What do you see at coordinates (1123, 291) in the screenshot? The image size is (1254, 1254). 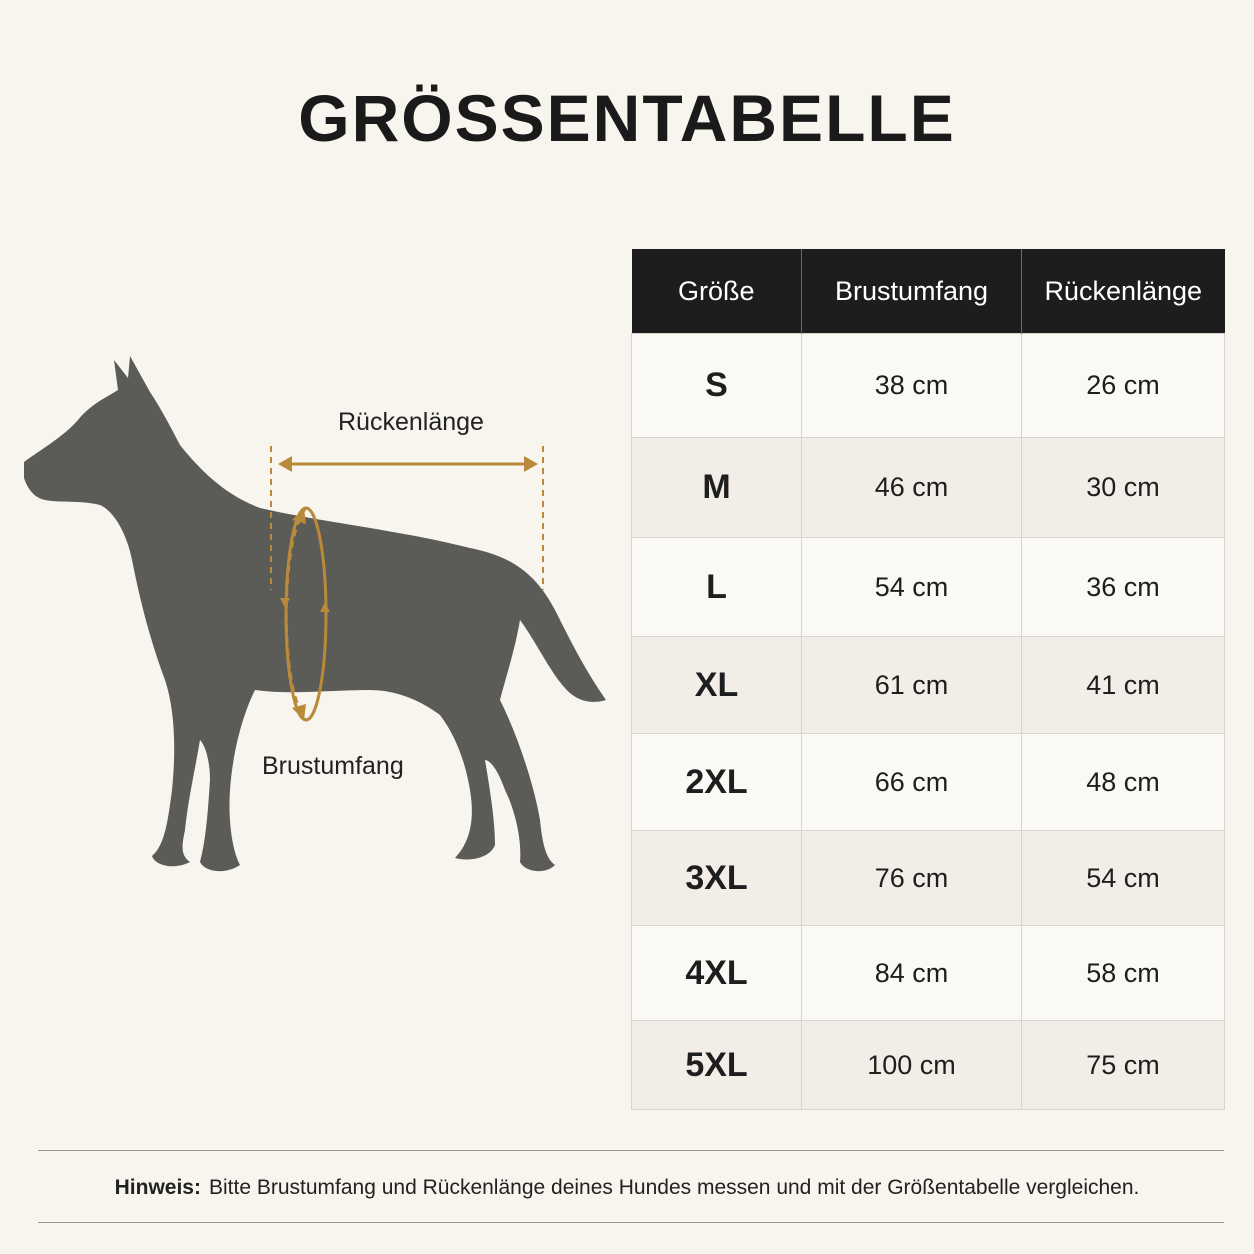 I see `header-back: Rückenlänge` at bounding box center [1123, 291].